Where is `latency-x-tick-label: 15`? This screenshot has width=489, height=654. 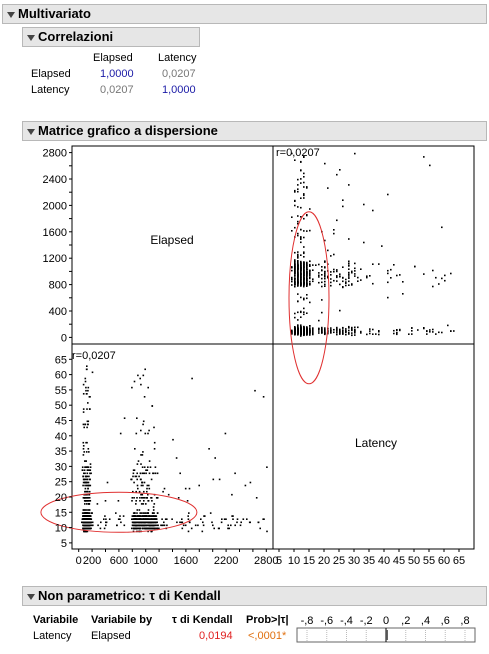
latency-x-tick-label: 15 is located at coordinates (309, 561).